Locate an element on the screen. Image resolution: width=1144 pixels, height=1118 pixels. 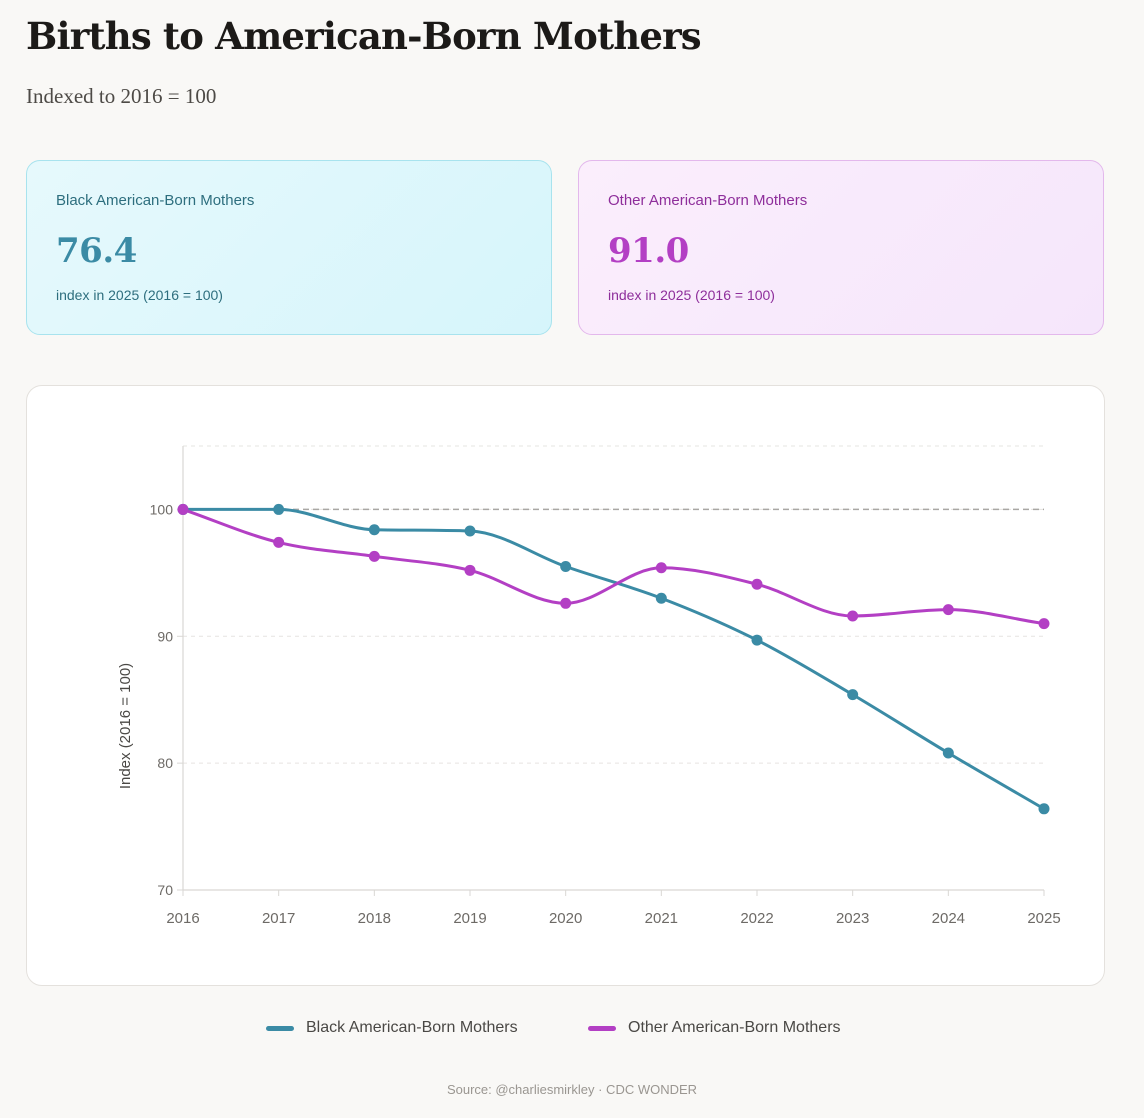
x-tick-label-2021: 2021 is located at coordinates (661, 918).